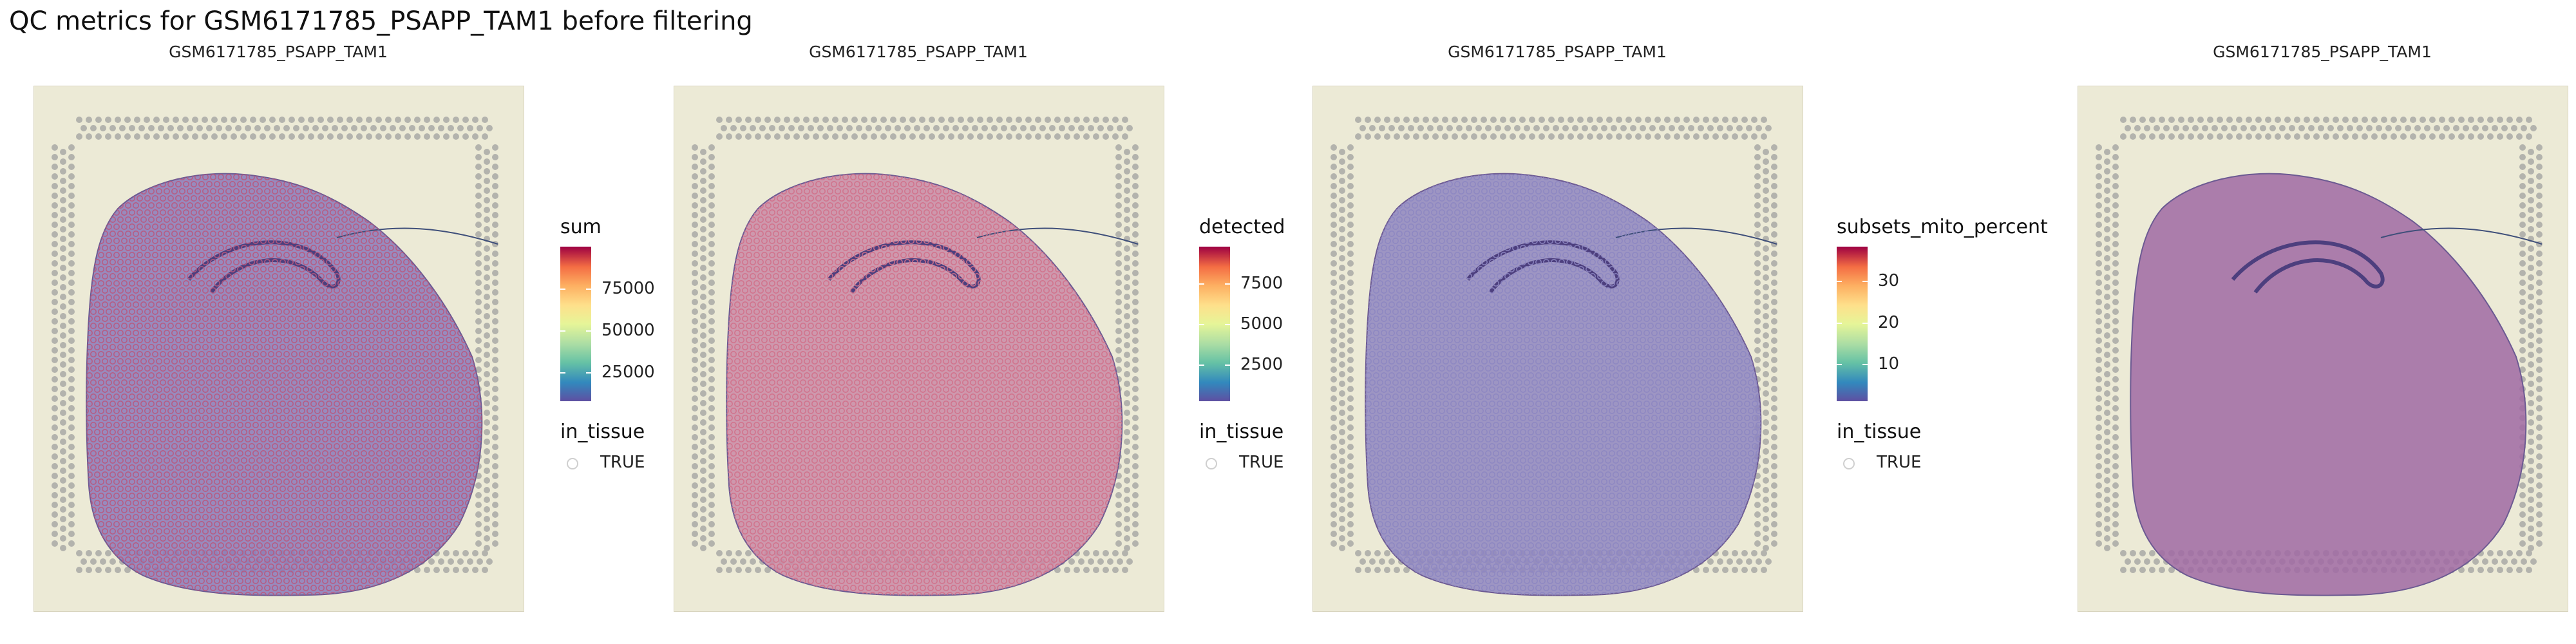  I want to click on panel-1-title: GSM6171785_PSAPP_TAM1, so click(278, 52).